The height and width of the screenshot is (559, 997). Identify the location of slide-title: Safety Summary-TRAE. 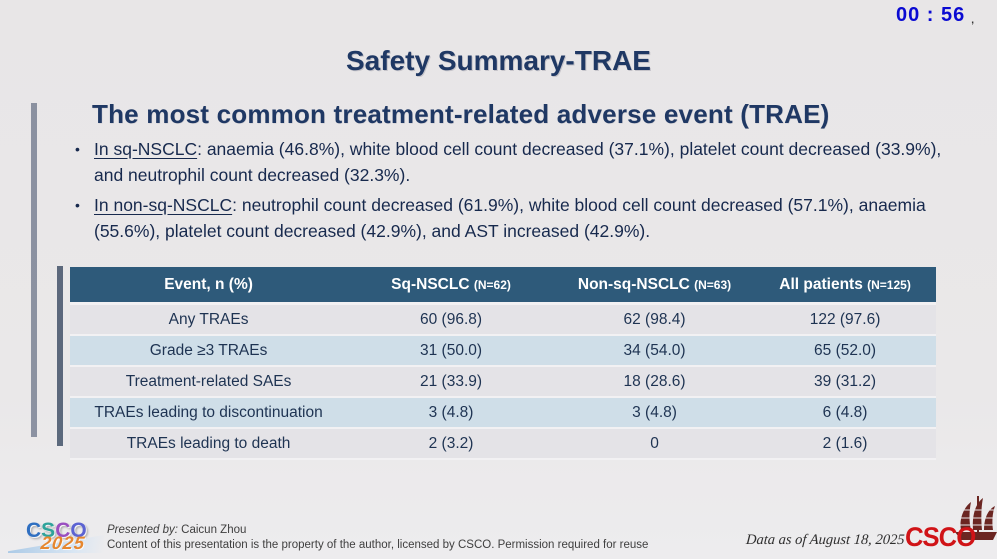
(498, 60).